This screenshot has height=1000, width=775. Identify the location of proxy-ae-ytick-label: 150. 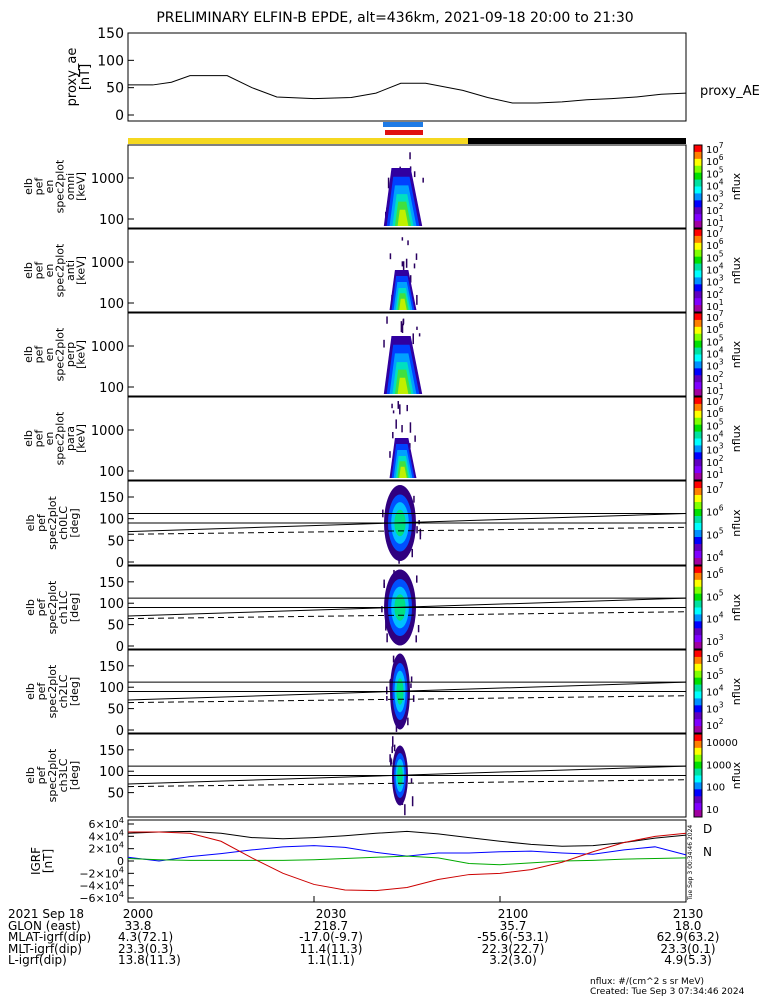
(110, 34).